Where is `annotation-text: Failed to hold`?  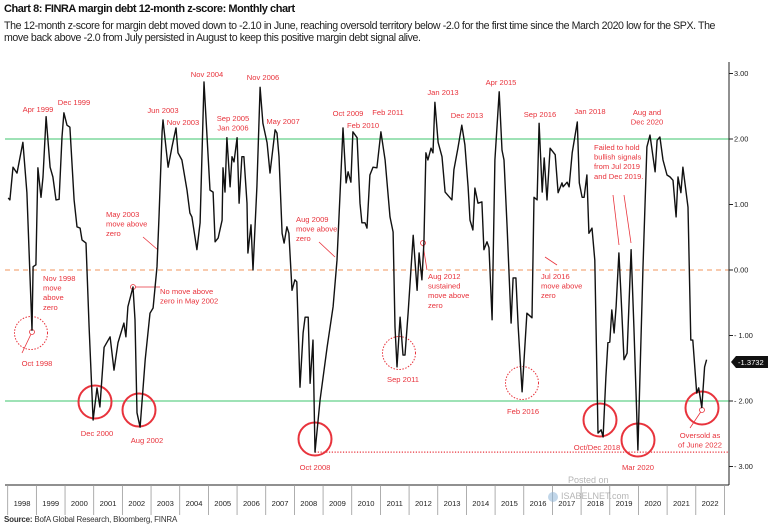 annotation-text: Failed to hold is located at coordinates (617, 147).